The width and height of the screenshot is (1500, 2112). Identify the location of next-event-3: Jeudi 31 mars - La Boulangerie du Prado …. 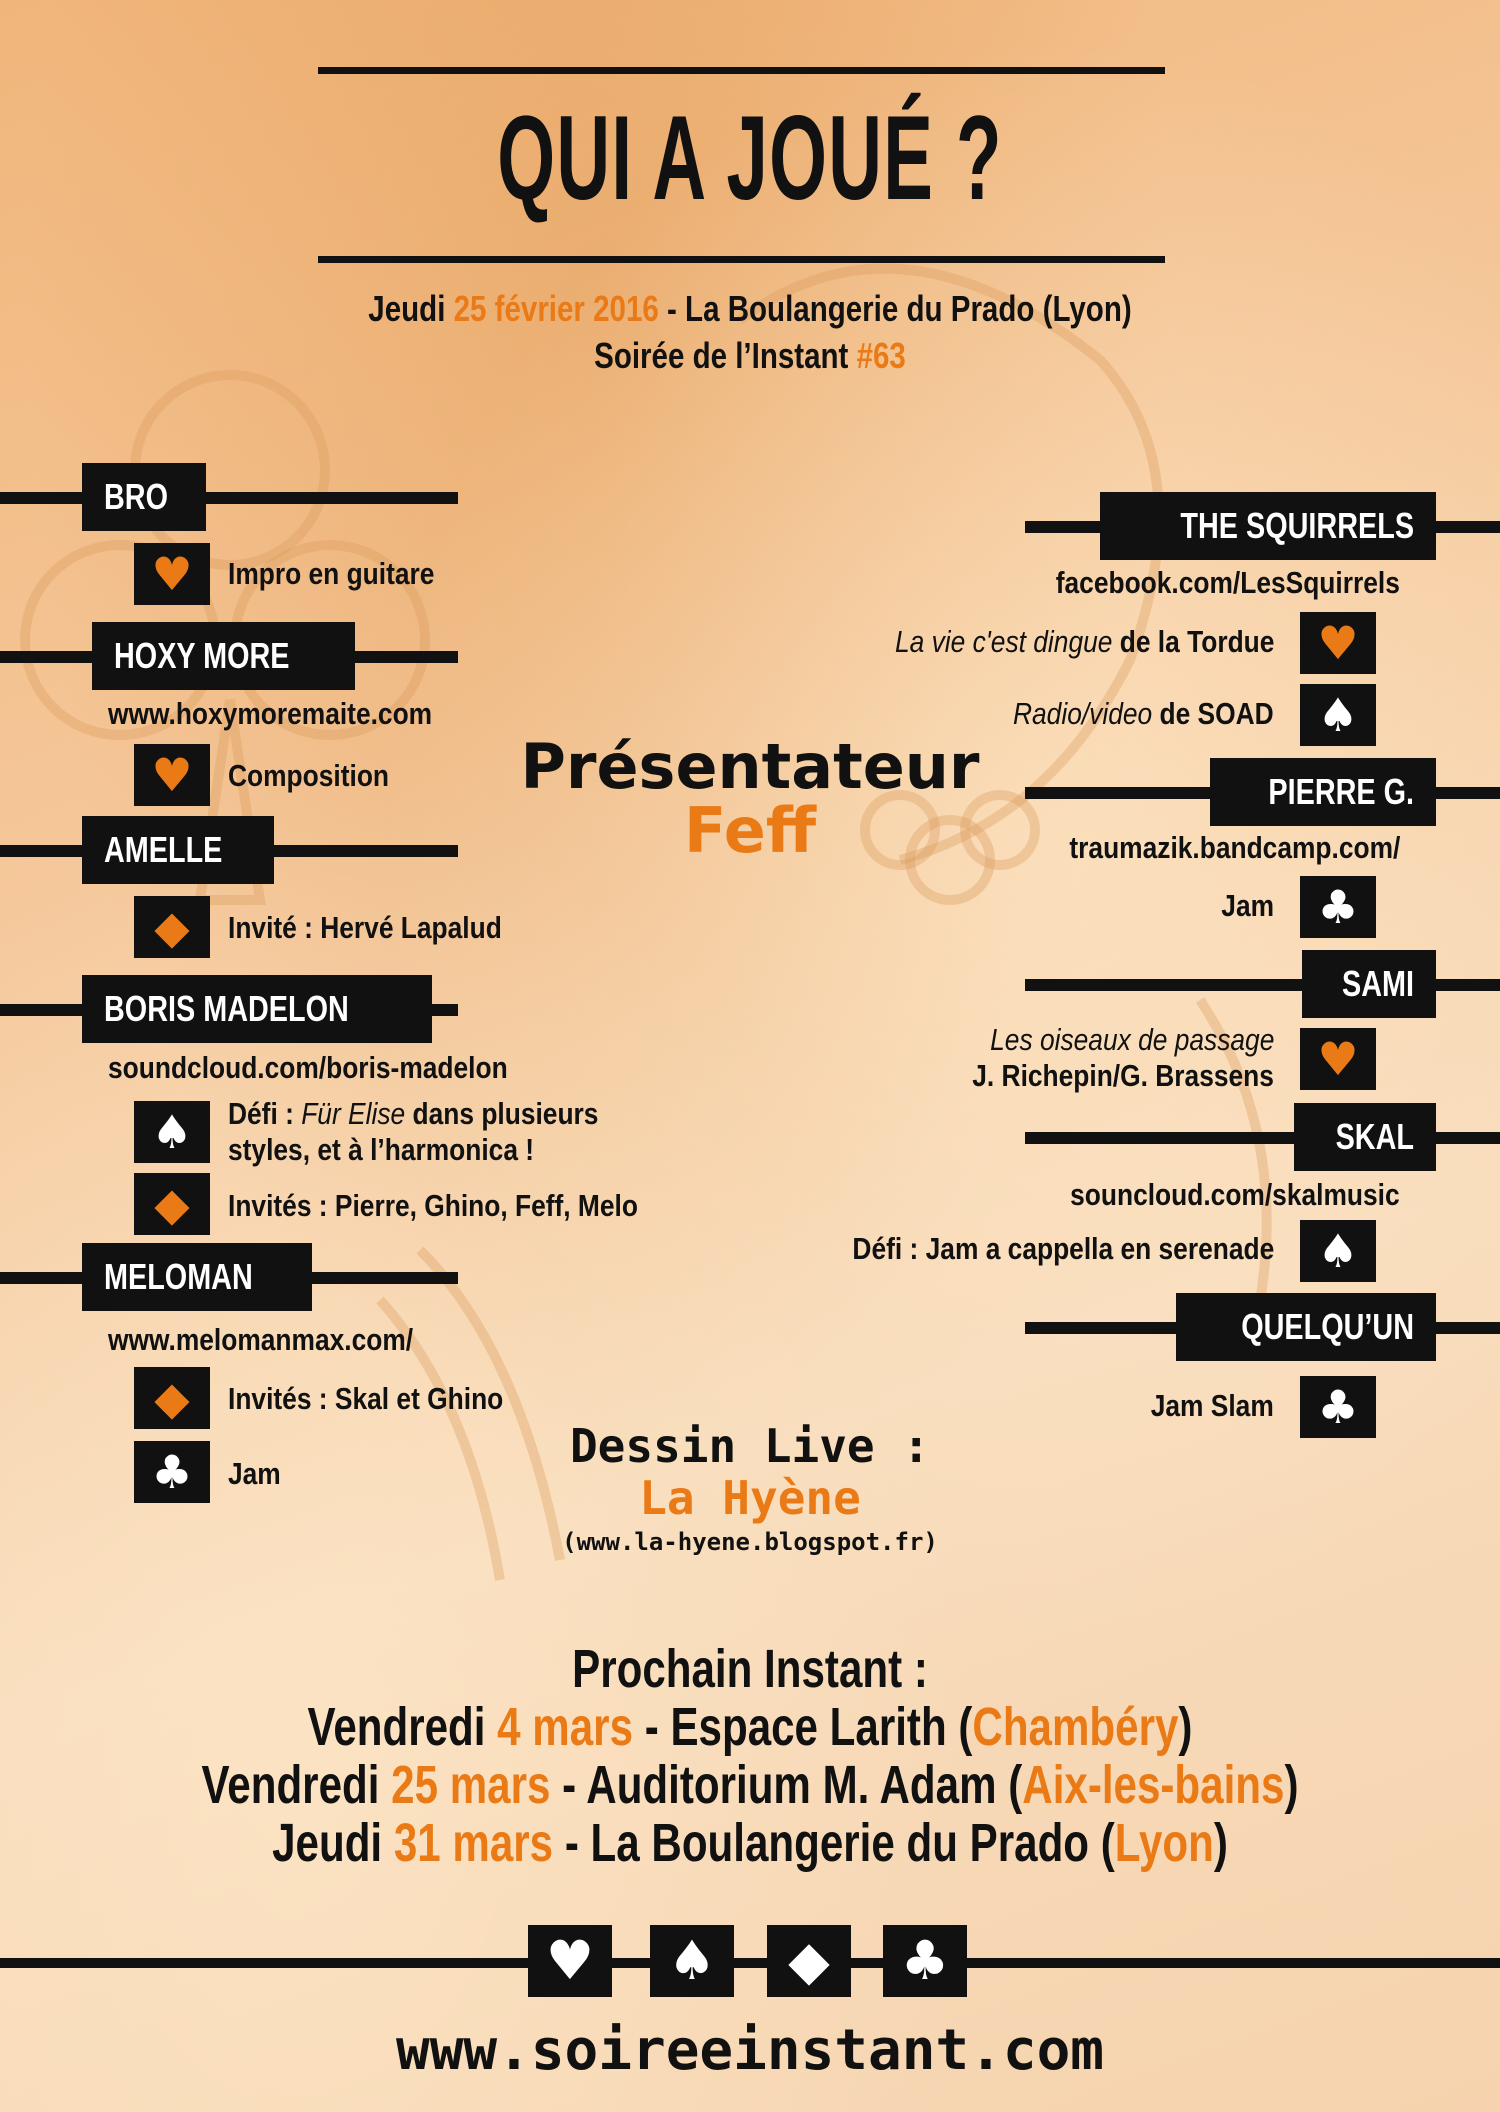
(750, 1843).